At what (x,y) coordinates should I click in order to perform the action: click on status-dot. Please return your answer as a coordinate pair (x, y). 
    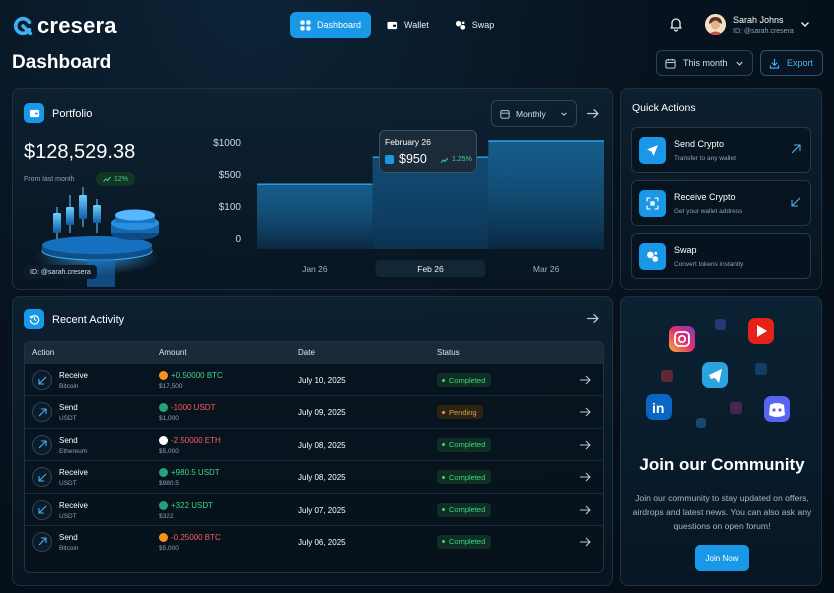
    Looking at the image, I should click on (443, 510).